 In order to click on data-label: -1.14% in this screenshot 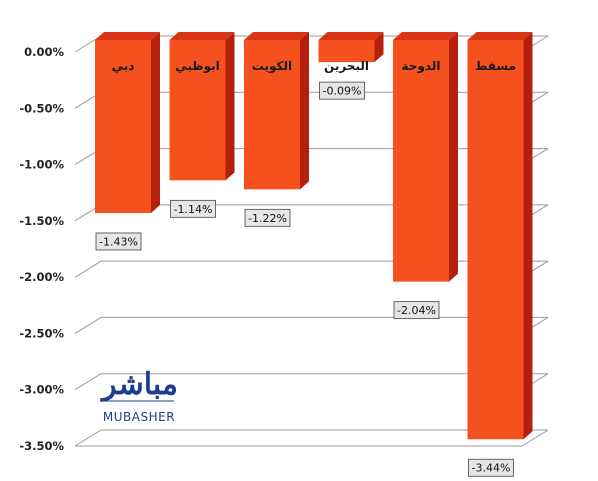, I will do `click(193, 208)`.